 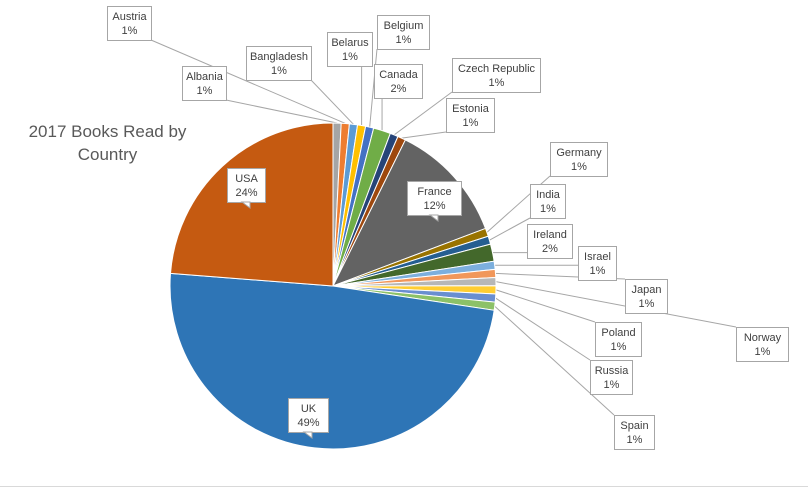 I want to click on leader-line-india, so click(x=510, y=229).